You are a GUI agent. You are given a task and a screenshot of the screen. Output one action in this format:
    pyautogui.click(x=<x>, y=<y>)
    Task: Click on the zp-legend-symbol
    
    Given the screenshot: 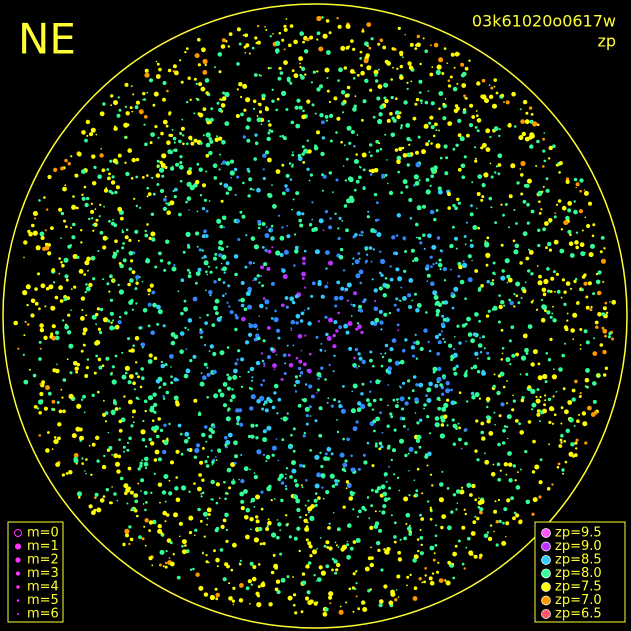 What is the action you would take?
    pyautogui.click(x=546, y=614)
    